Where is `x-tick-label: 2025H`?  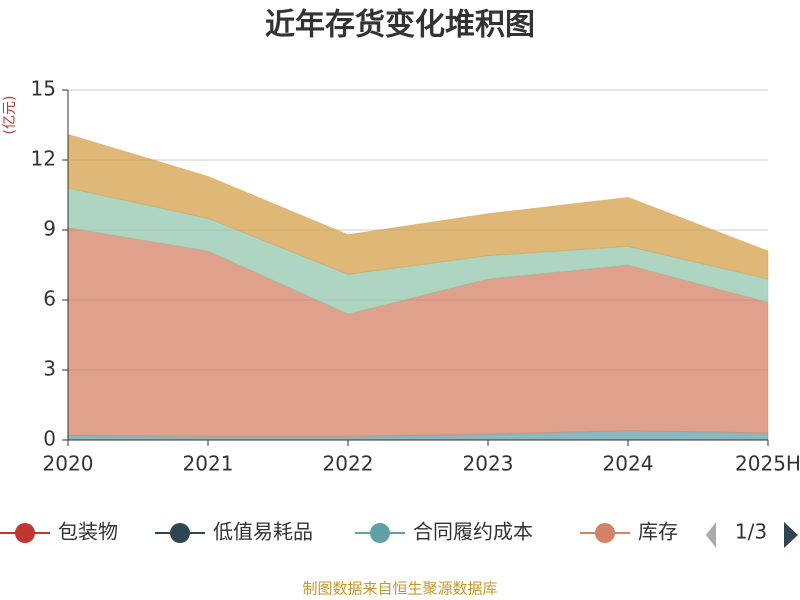 x-tick-label: 2025H is located at coordinates (767, 464).